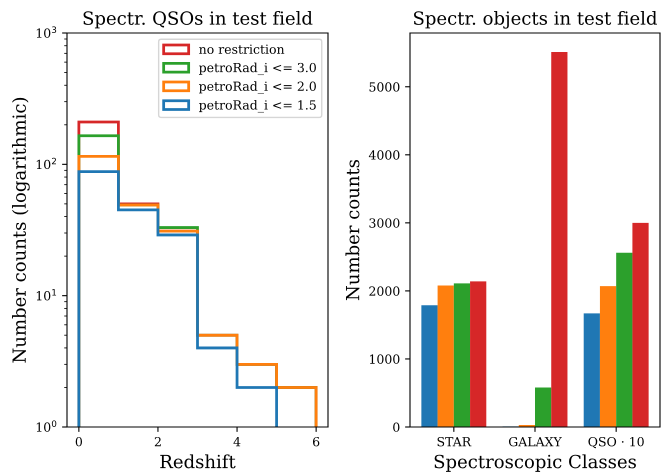  Describe the element at coordinates (236, 441) in the screenshot. I see `x-tick-label: 4` at that location.